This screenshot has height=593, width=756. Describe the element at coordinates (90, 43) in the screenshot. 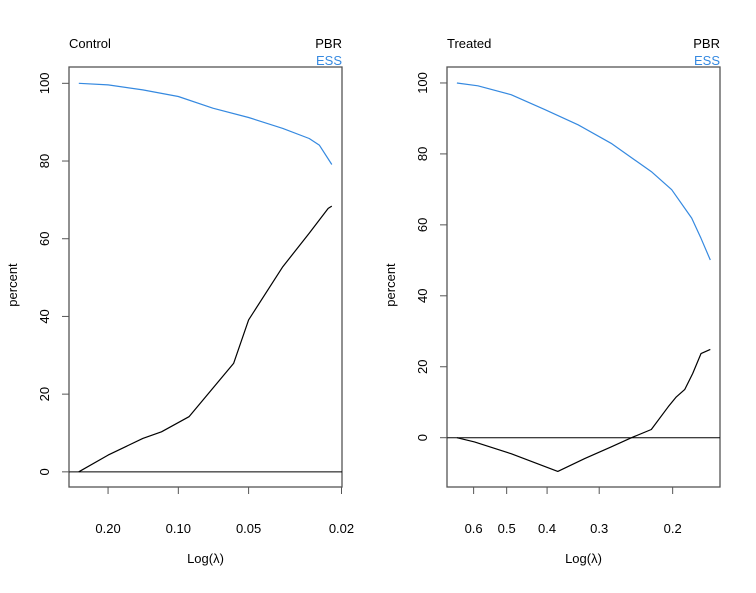

I see `panel-title: Control` at that location.